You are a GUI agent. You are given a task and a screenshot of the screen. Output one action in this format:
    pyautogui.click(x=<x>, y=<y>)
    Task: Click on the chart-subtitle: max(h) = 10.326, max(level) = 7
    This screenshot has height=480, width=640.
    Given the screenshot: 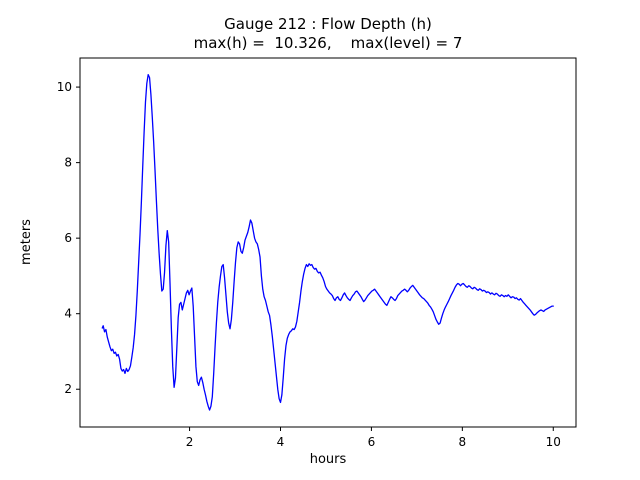 What is the action you would take?
    pyautogui.click(x=328, y=43)
    